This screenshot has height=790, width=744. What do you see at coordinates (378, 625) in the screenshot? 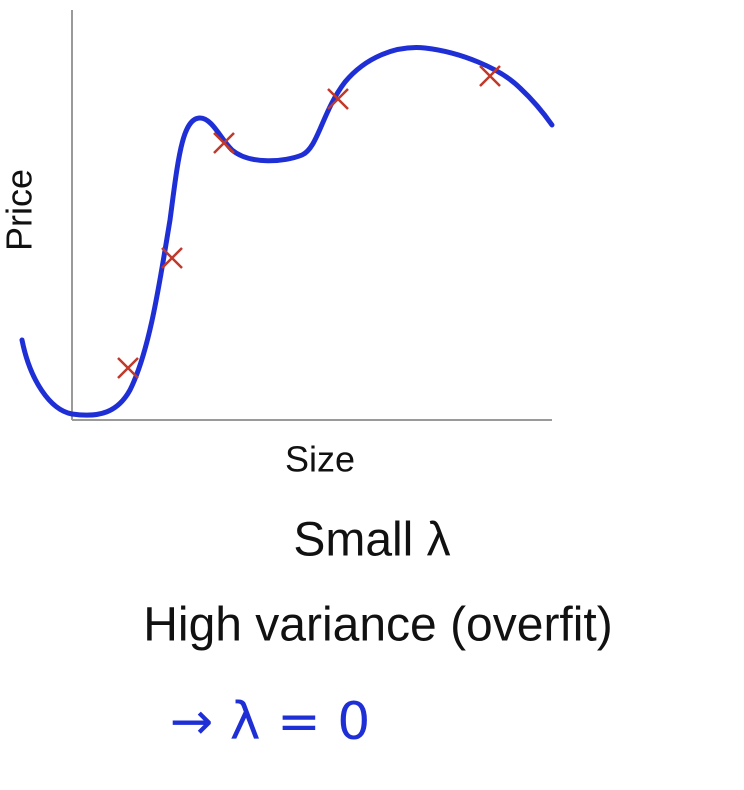
I see `caption-line: High variance (overfit)` at bounding box center [378, 625].